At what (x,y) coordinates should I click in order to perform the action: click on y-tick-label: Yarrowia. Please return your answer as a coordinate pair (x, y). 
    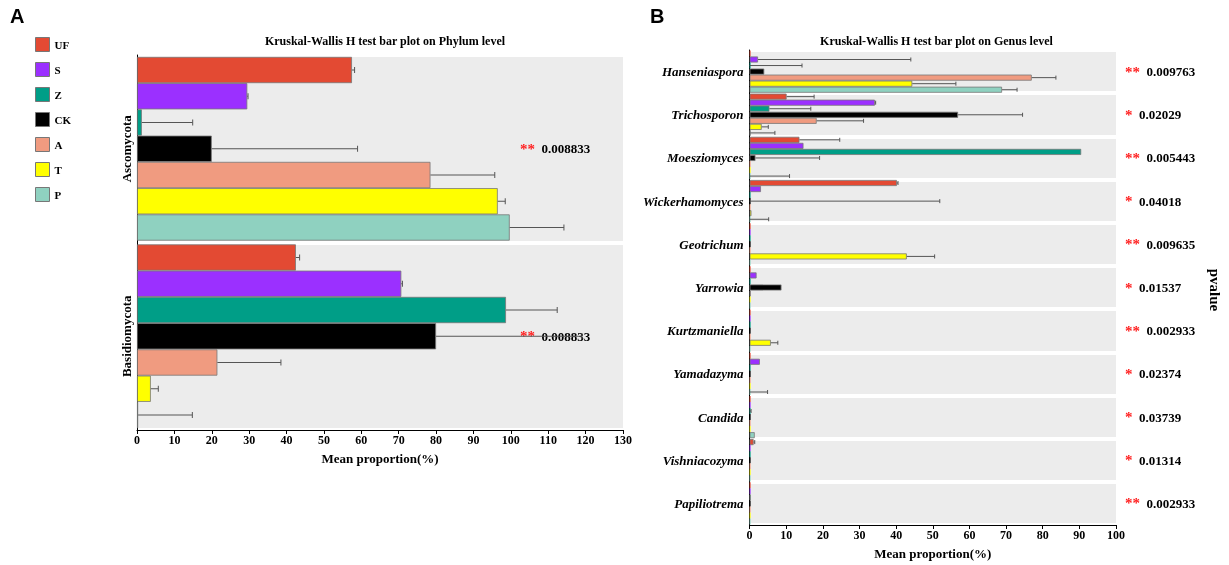
    Looking at the image, I should click on (719, 287).